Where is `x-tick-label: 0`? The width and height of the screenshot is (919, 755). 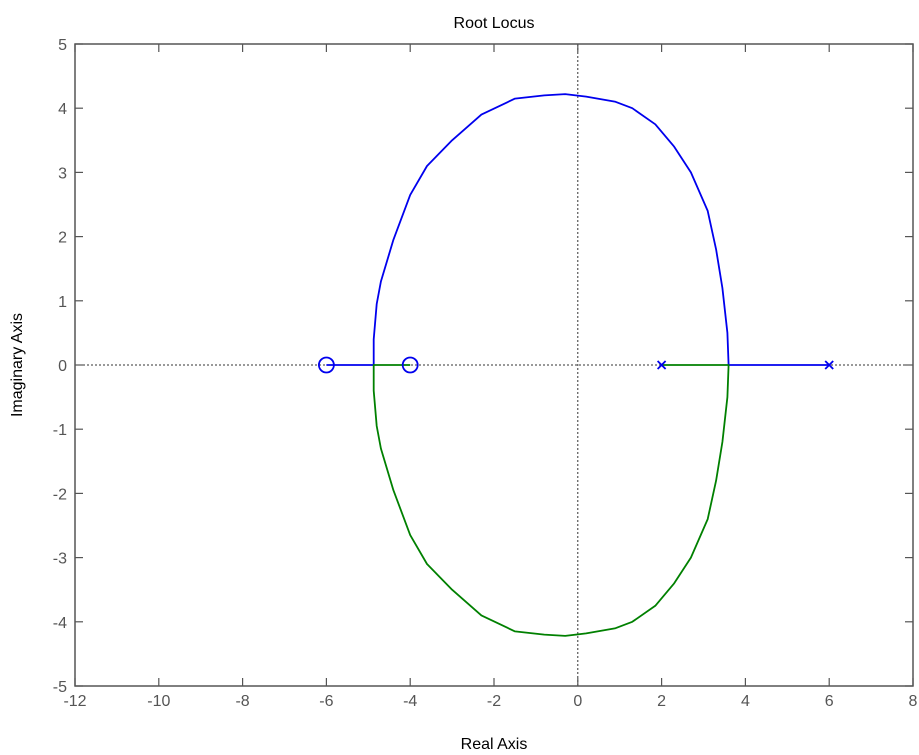
x-tick-label: 0 is located at coordinates (577, 701).